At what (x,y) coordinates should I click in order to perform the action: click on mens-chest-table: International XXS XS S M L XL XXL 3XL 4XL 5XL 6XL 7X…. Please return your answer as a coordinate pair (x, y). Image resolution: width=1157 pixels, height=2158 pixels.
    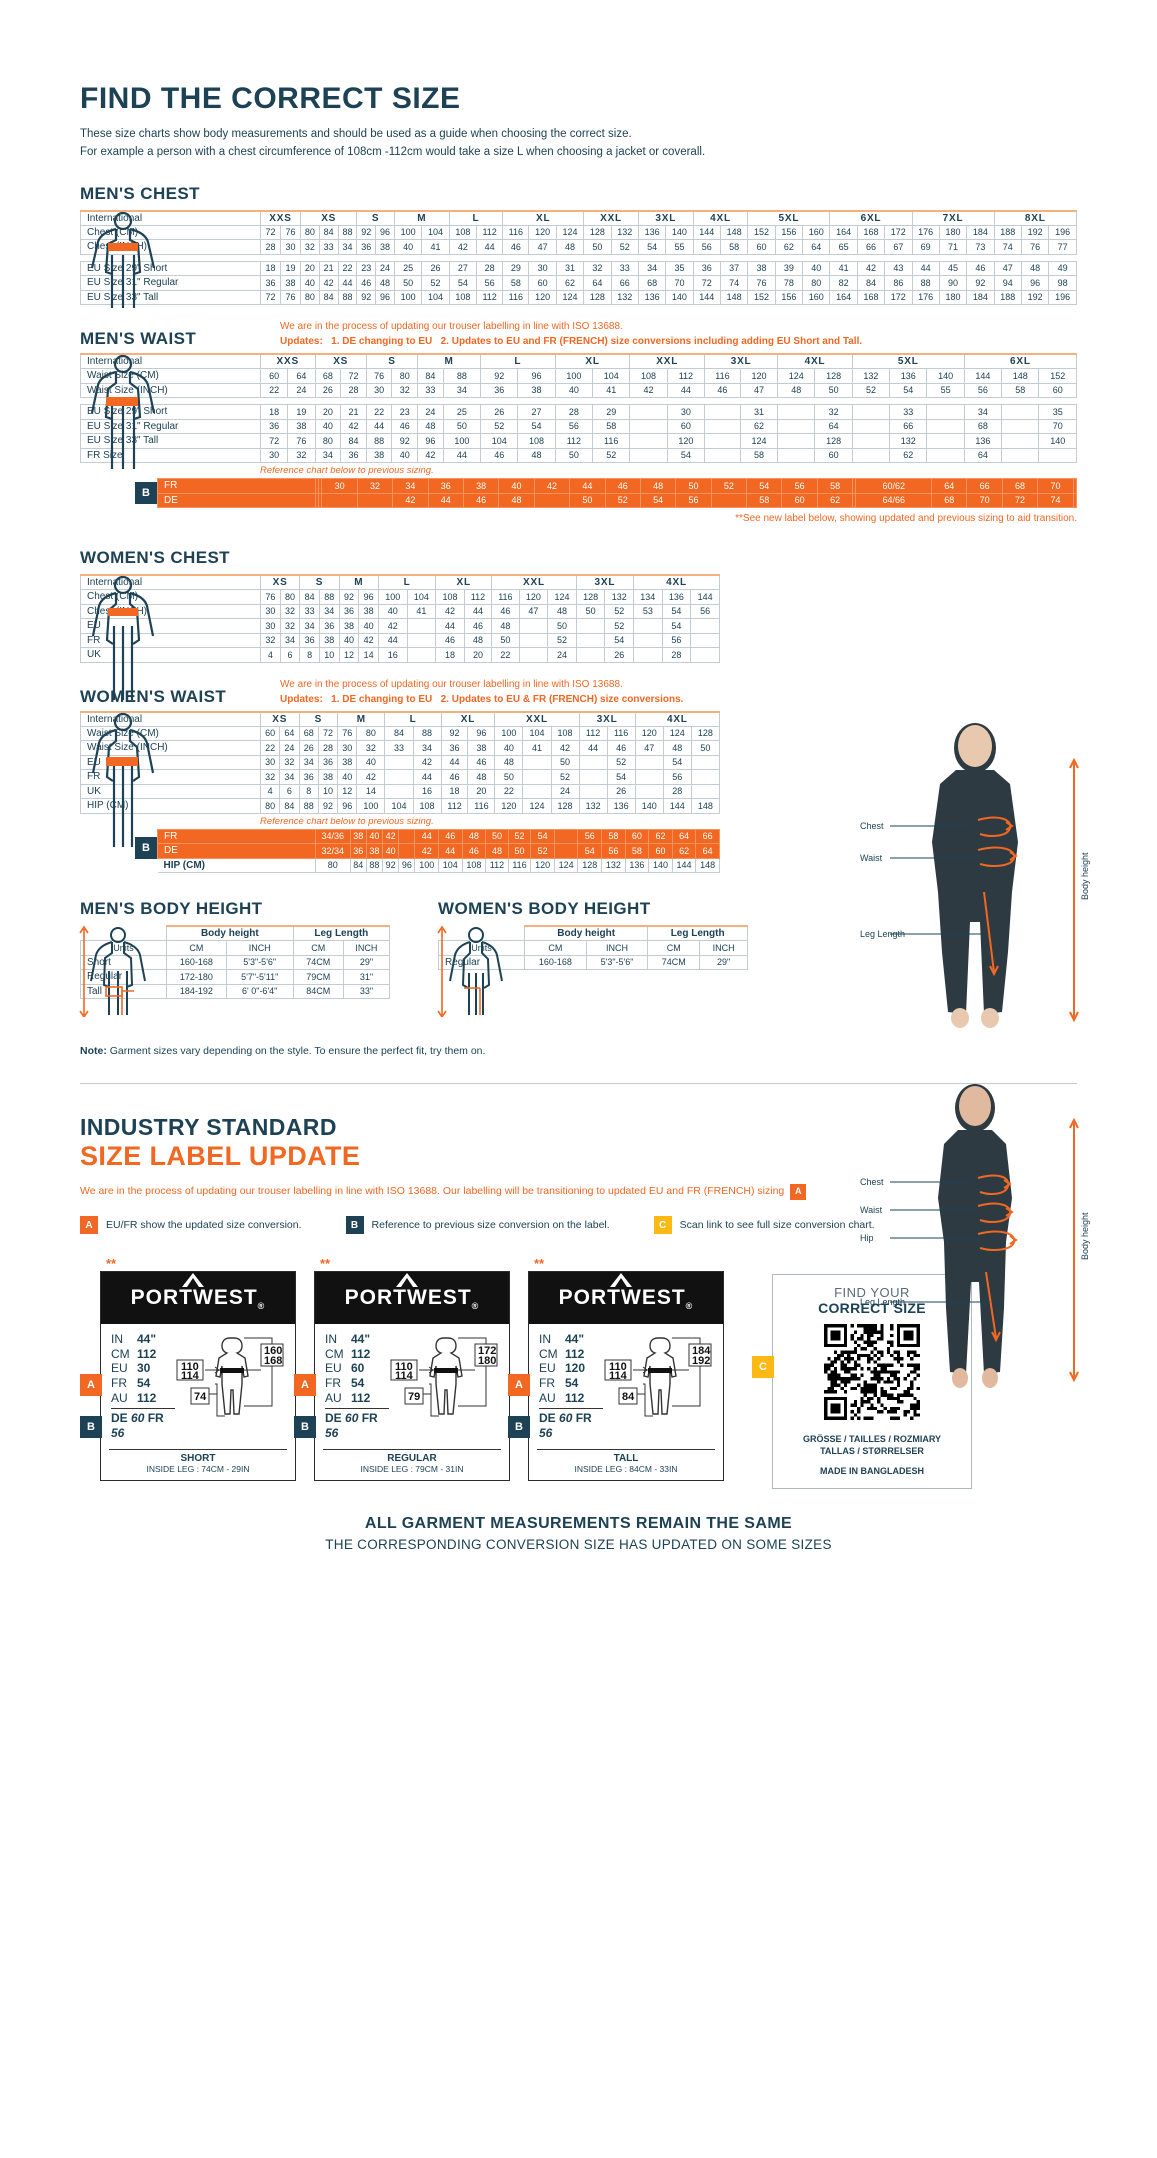
    Looking at the image, I should click on (579, 257).